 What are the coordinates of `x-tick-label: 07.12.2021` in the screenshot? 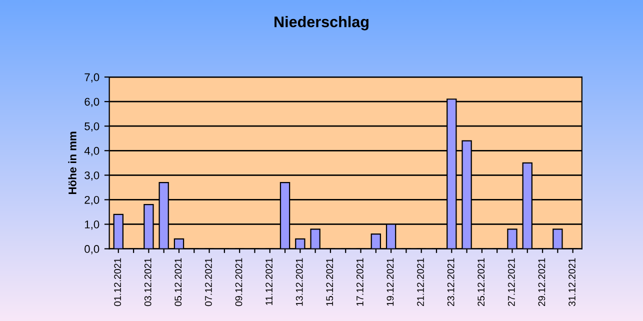 It's located at (208, 282).